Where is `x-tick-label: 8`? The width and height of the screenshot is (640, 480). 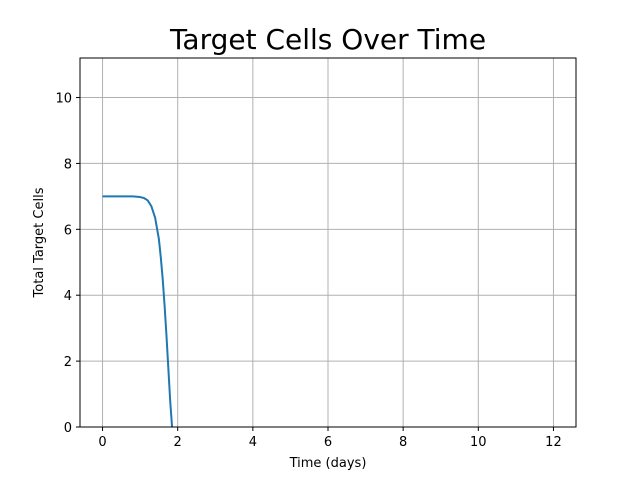 x-tick-label: 8 is located at coordinates (403, 442).